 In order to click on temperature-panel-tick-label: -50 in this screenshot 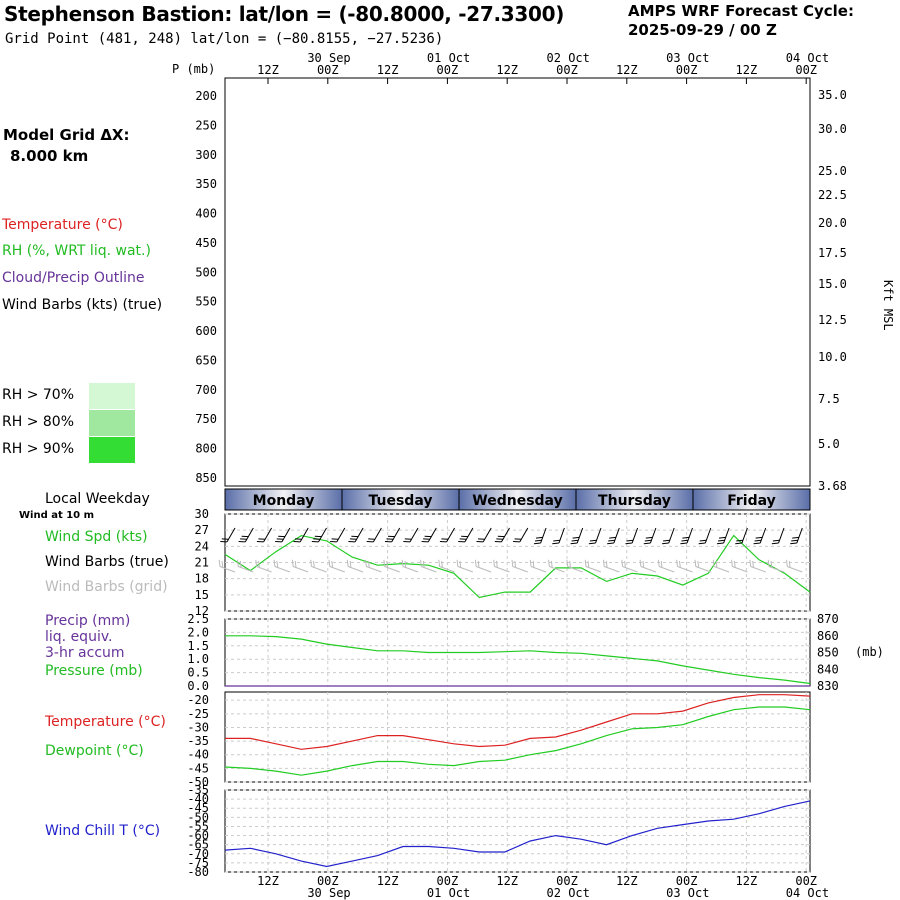, I will do `click(198, 782)`.